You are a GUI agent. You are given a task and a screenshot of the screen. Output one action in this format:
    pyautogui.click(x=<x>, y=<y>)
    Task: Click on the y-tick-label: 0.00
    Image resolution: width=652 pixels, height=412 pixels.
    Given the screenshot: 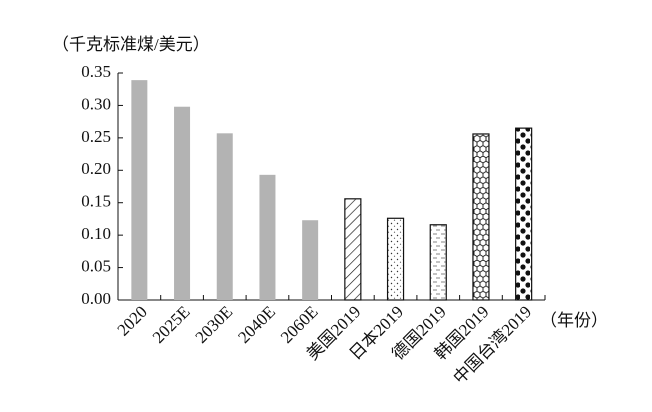 What is the action you would take?
    pyautogui.click(x=96, y=298)
    